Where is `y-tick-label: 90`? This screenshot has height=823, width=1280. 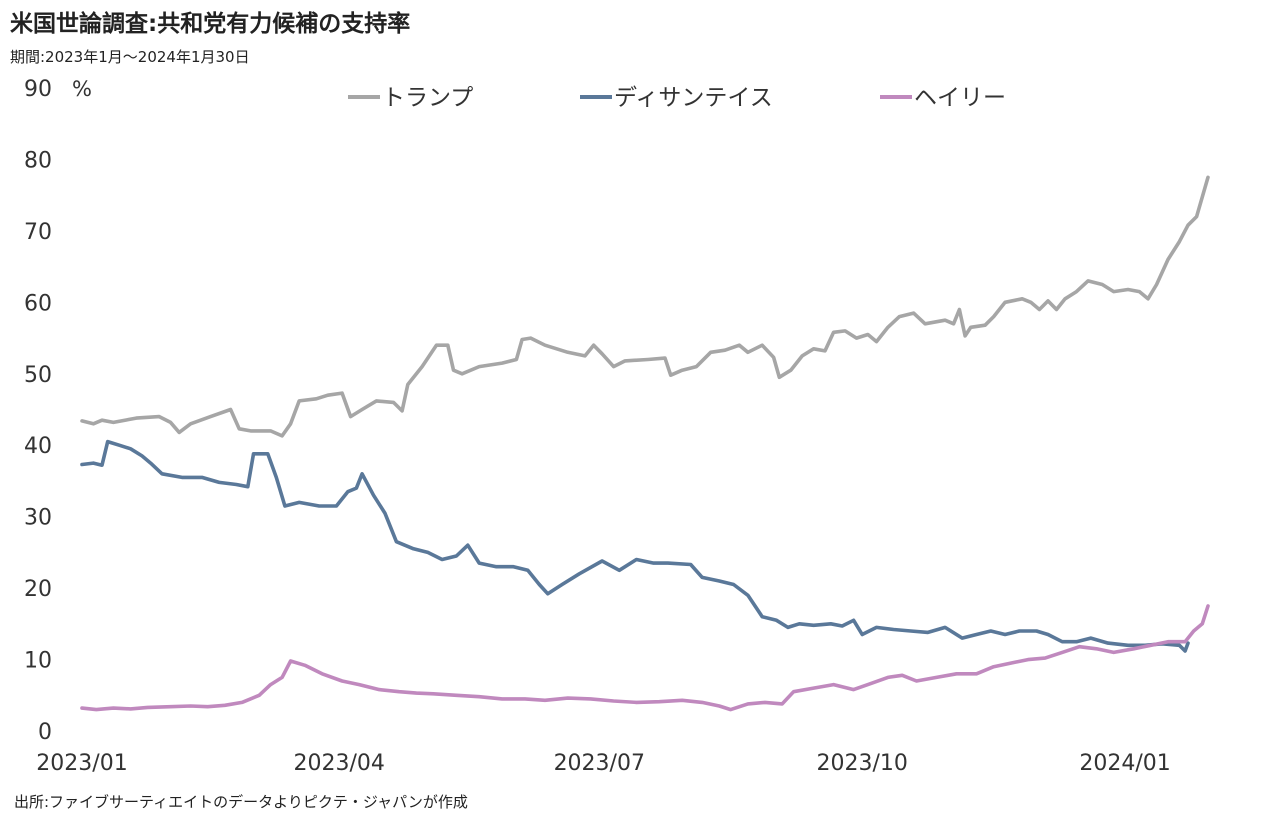
y-tick-label: 90 is located at coordinates (38, 89).